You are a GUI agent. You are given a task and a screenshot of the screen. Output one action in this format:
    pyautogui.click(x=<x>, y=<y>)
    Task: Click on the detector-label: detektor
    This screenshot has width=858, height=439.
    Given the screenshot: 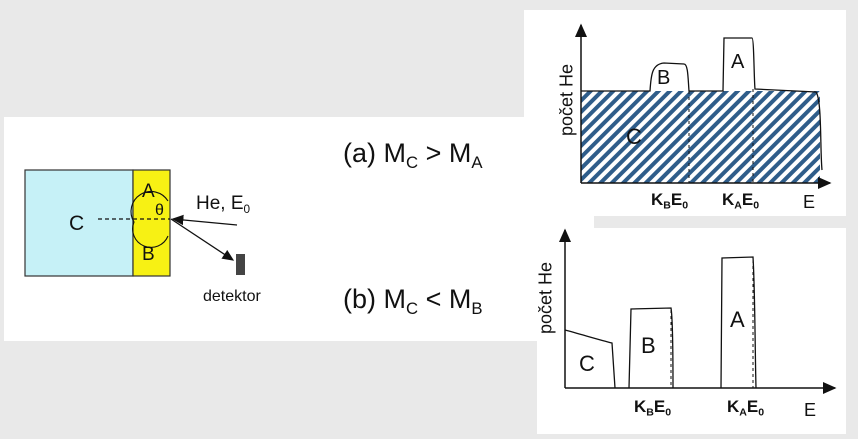 What is the action you would take?
    pyautogui.click(x=232, y=296)
    